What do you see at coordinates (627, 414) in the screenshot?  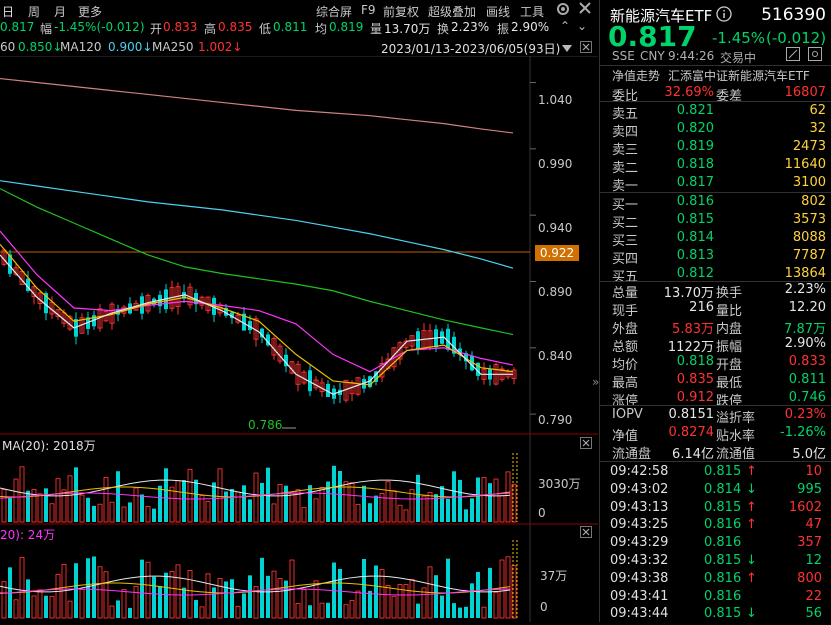 I see `fund-label: IOPV` at bounding box center [627, 414].